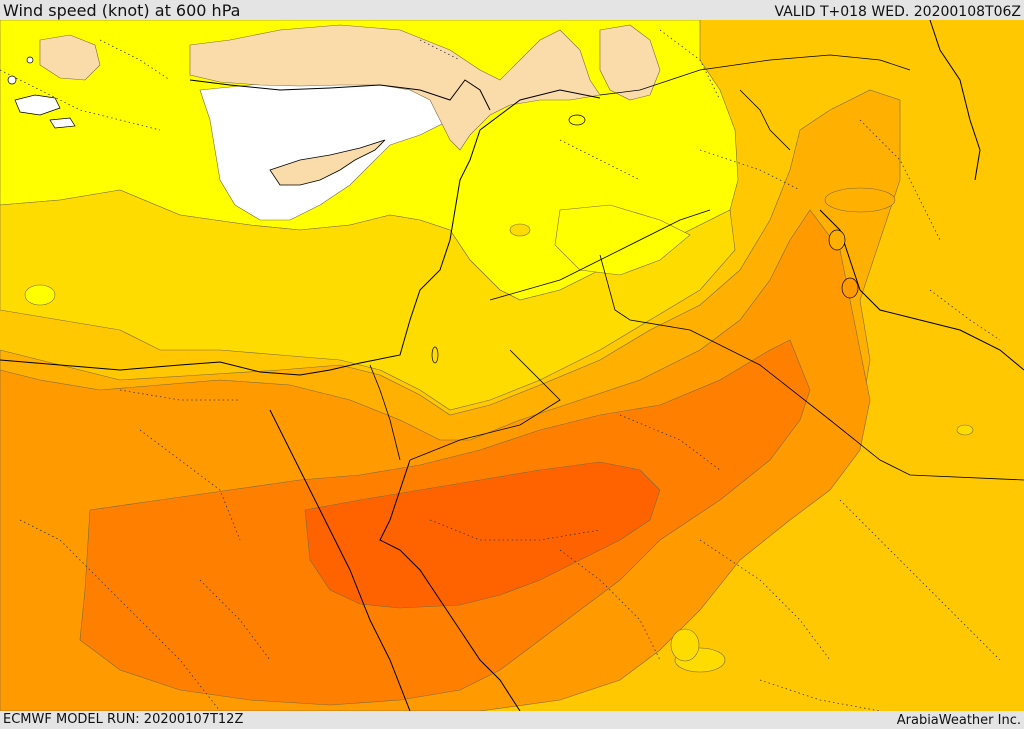 Image resolution: width=1024 pixels, height=729 pixels. Describe the element at coordinates (958, 720) in the screenshot. I see `credit: ArabiaWeather Inc.` at that location.